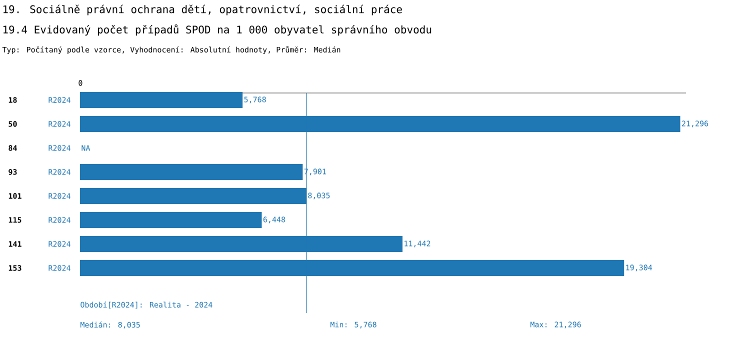 The width and height of the screenshot is (750, 344). Describe the element at coordinates (217, 30) in the screenshot. I see `chart-subtitle: 19.4 Evidovaný počet případů SPOD na 1 000 obyvatel správního obvodu` at that location.